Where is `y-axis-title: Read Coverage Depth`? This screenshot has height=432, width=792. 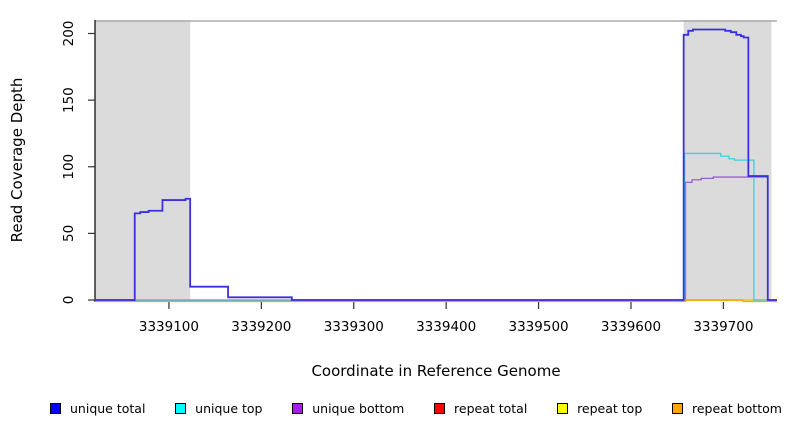 y-axis-title: Read Coverage Depth is located at coordinates (17, 160).